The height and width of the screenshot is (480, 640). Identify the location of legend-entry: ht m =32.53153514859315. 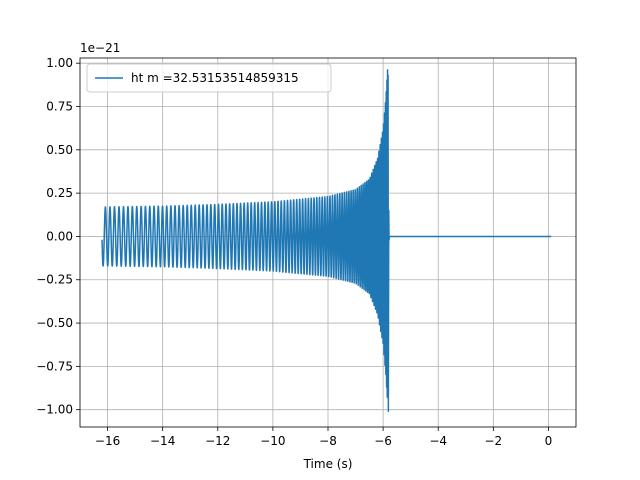
(215, 78).